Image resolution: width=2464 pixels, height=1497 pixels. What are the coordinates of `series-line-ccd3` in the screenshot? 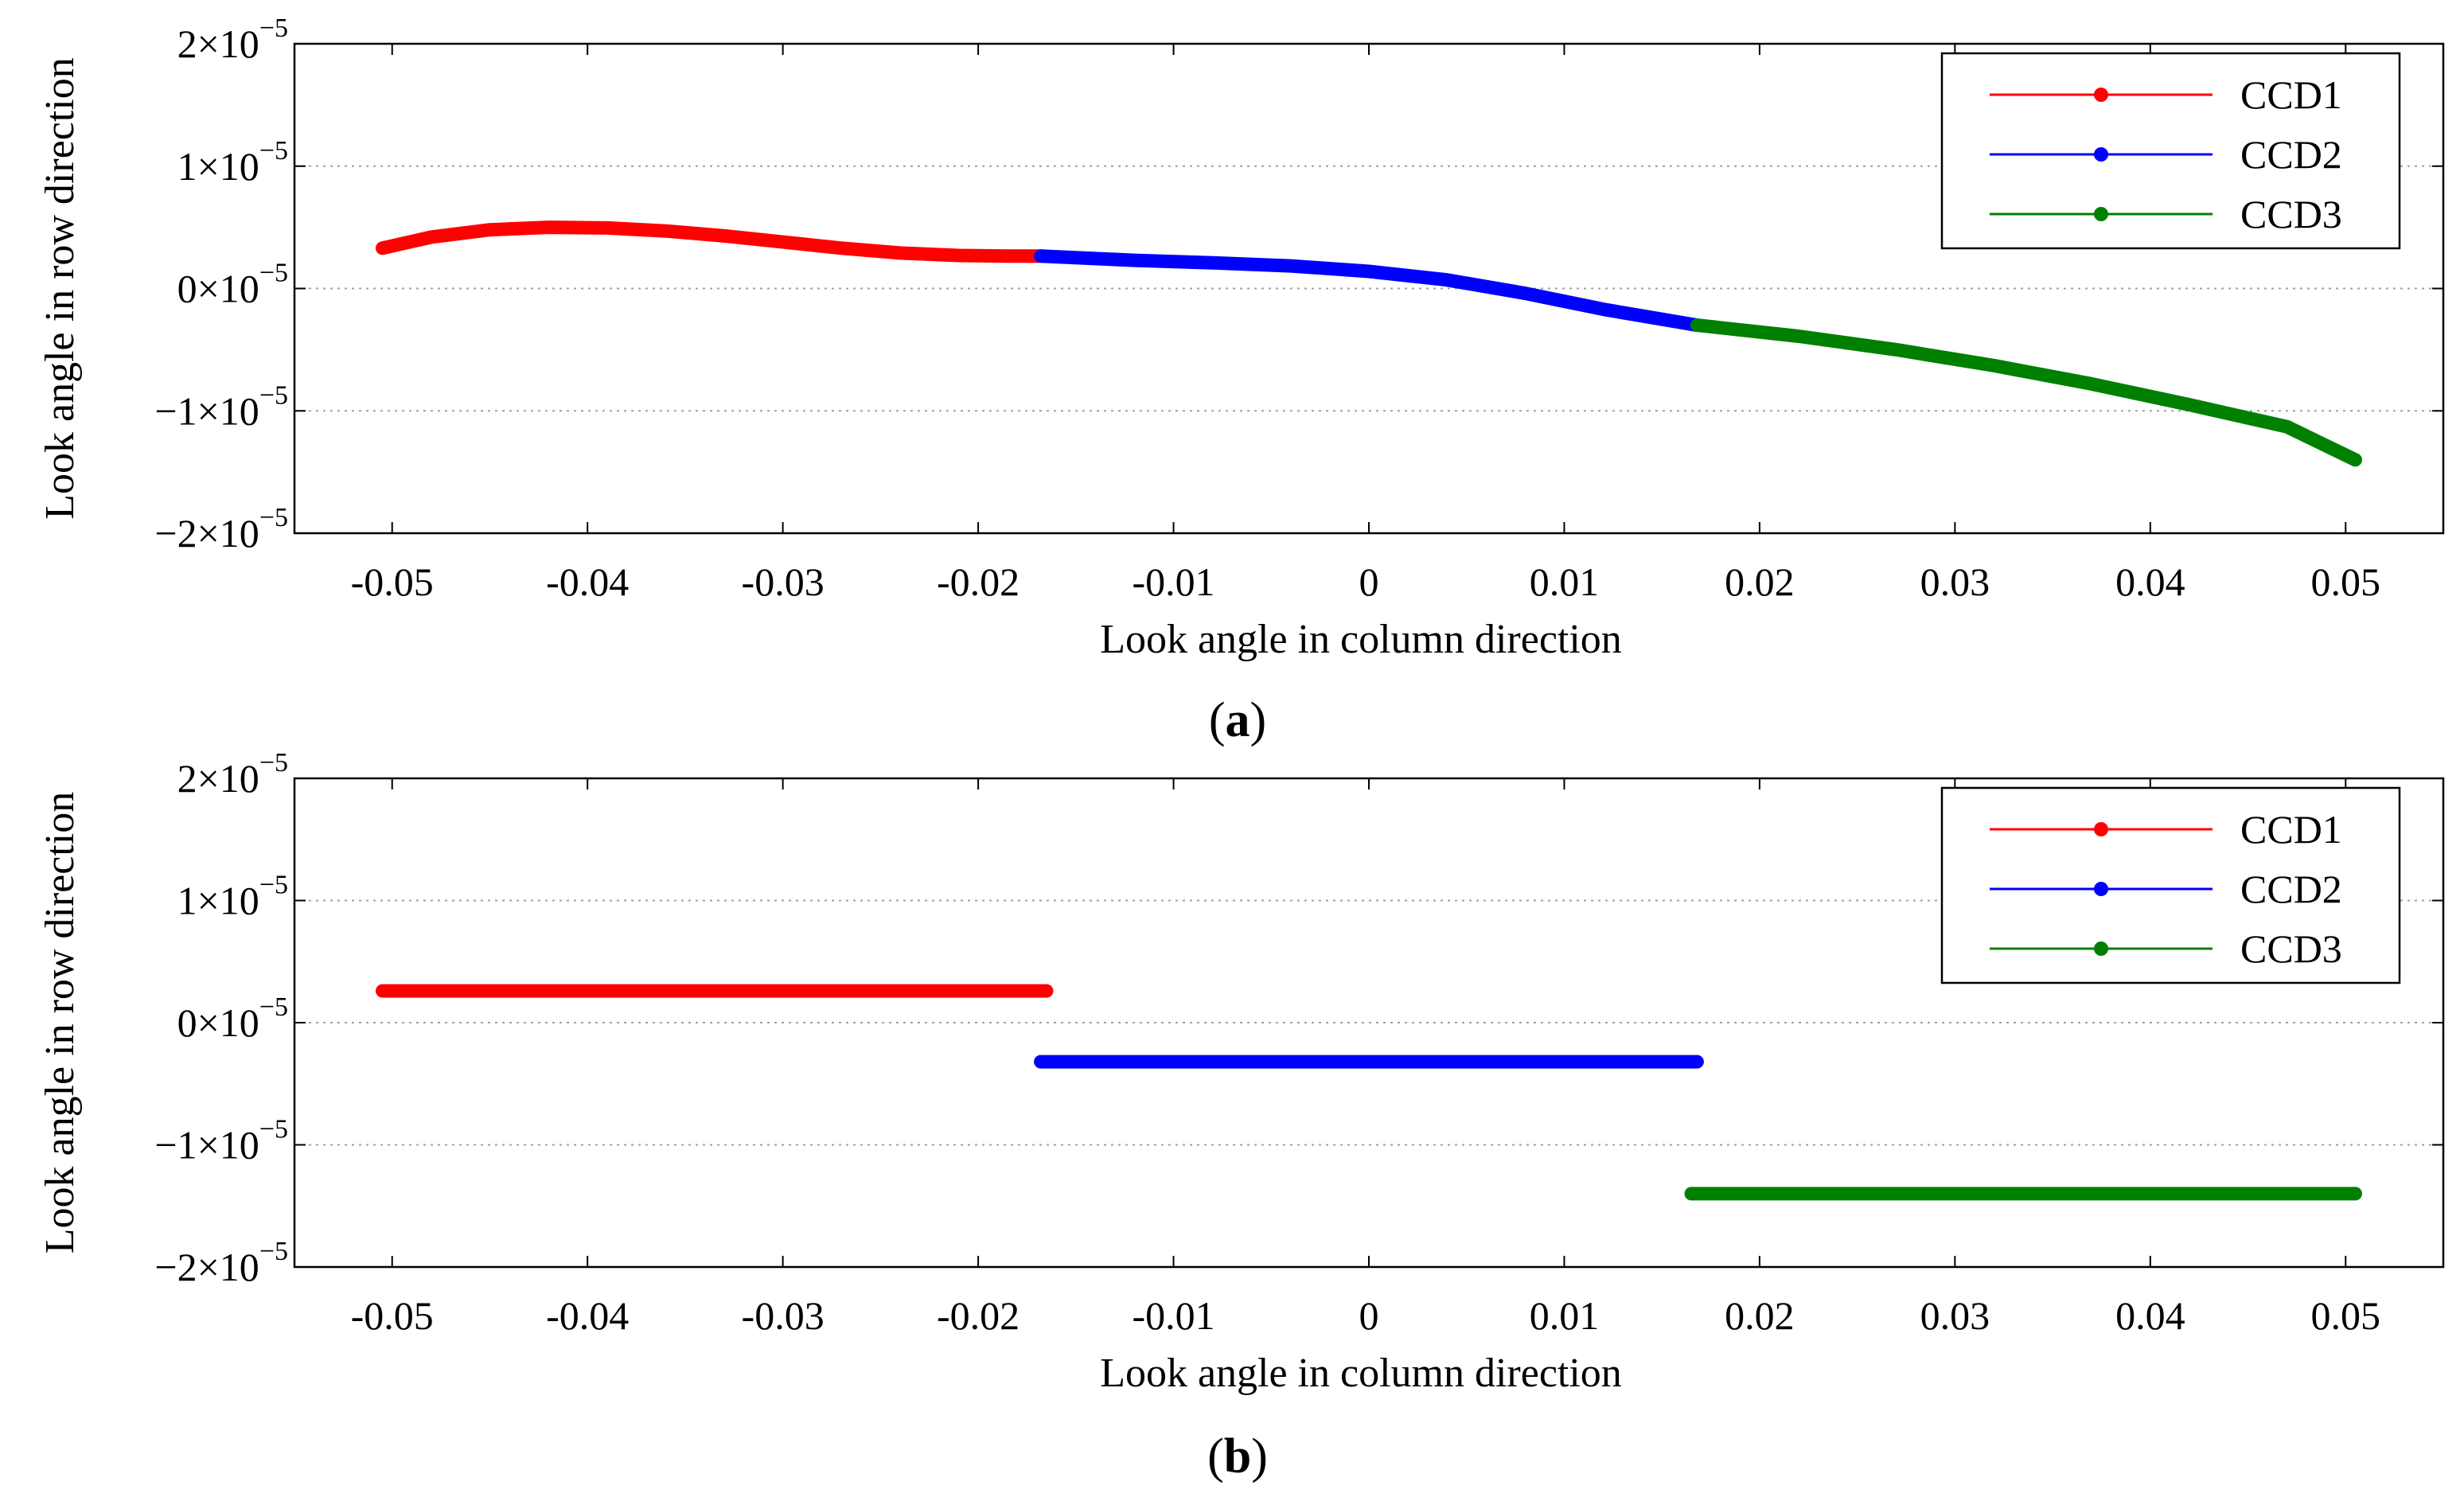 It's located at (2026, 392).